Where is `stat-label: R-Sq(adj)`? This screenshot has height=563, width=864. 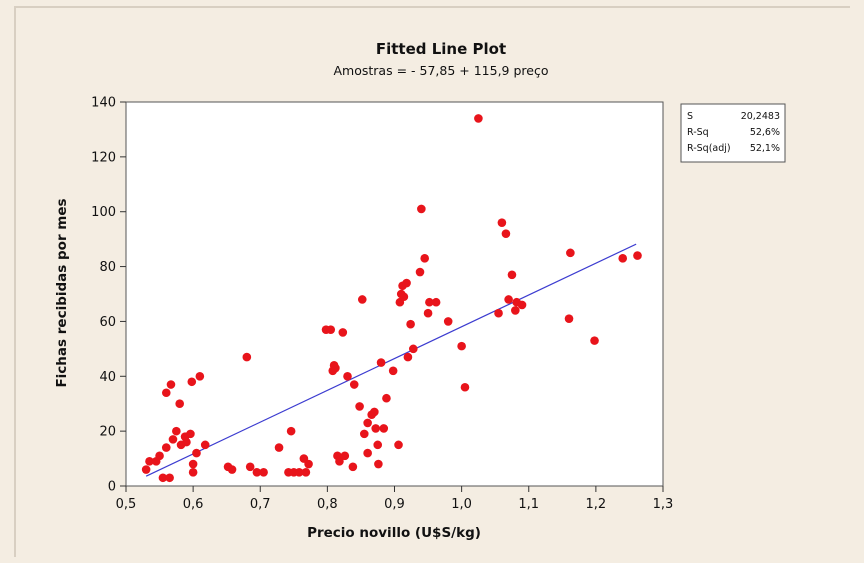 stat-label: R-Sq(adj) is located at coordinates (709, 148).